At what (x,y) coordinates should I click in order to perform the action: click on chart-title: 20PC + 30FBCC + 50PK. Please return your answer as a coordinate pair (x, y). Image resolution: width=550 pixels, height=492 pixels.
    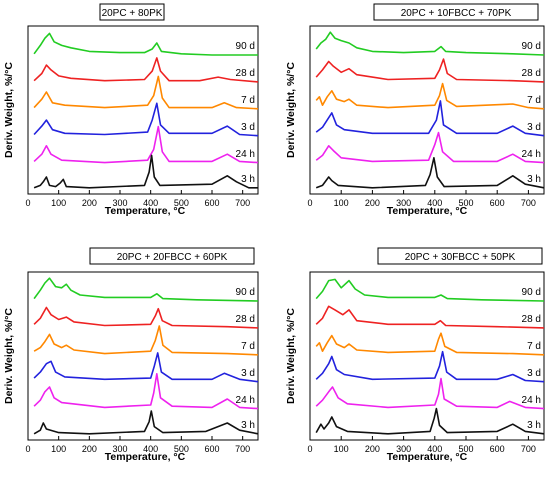
    Looking at the image, I should click on (460, 257).